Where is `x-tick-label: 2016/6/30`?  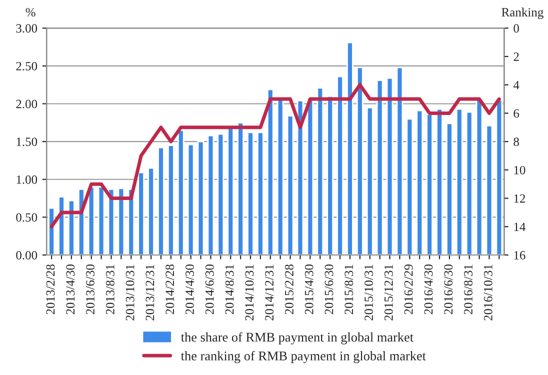
x-tick-label: 2016/6/30 is located at coordinates (448, 289).